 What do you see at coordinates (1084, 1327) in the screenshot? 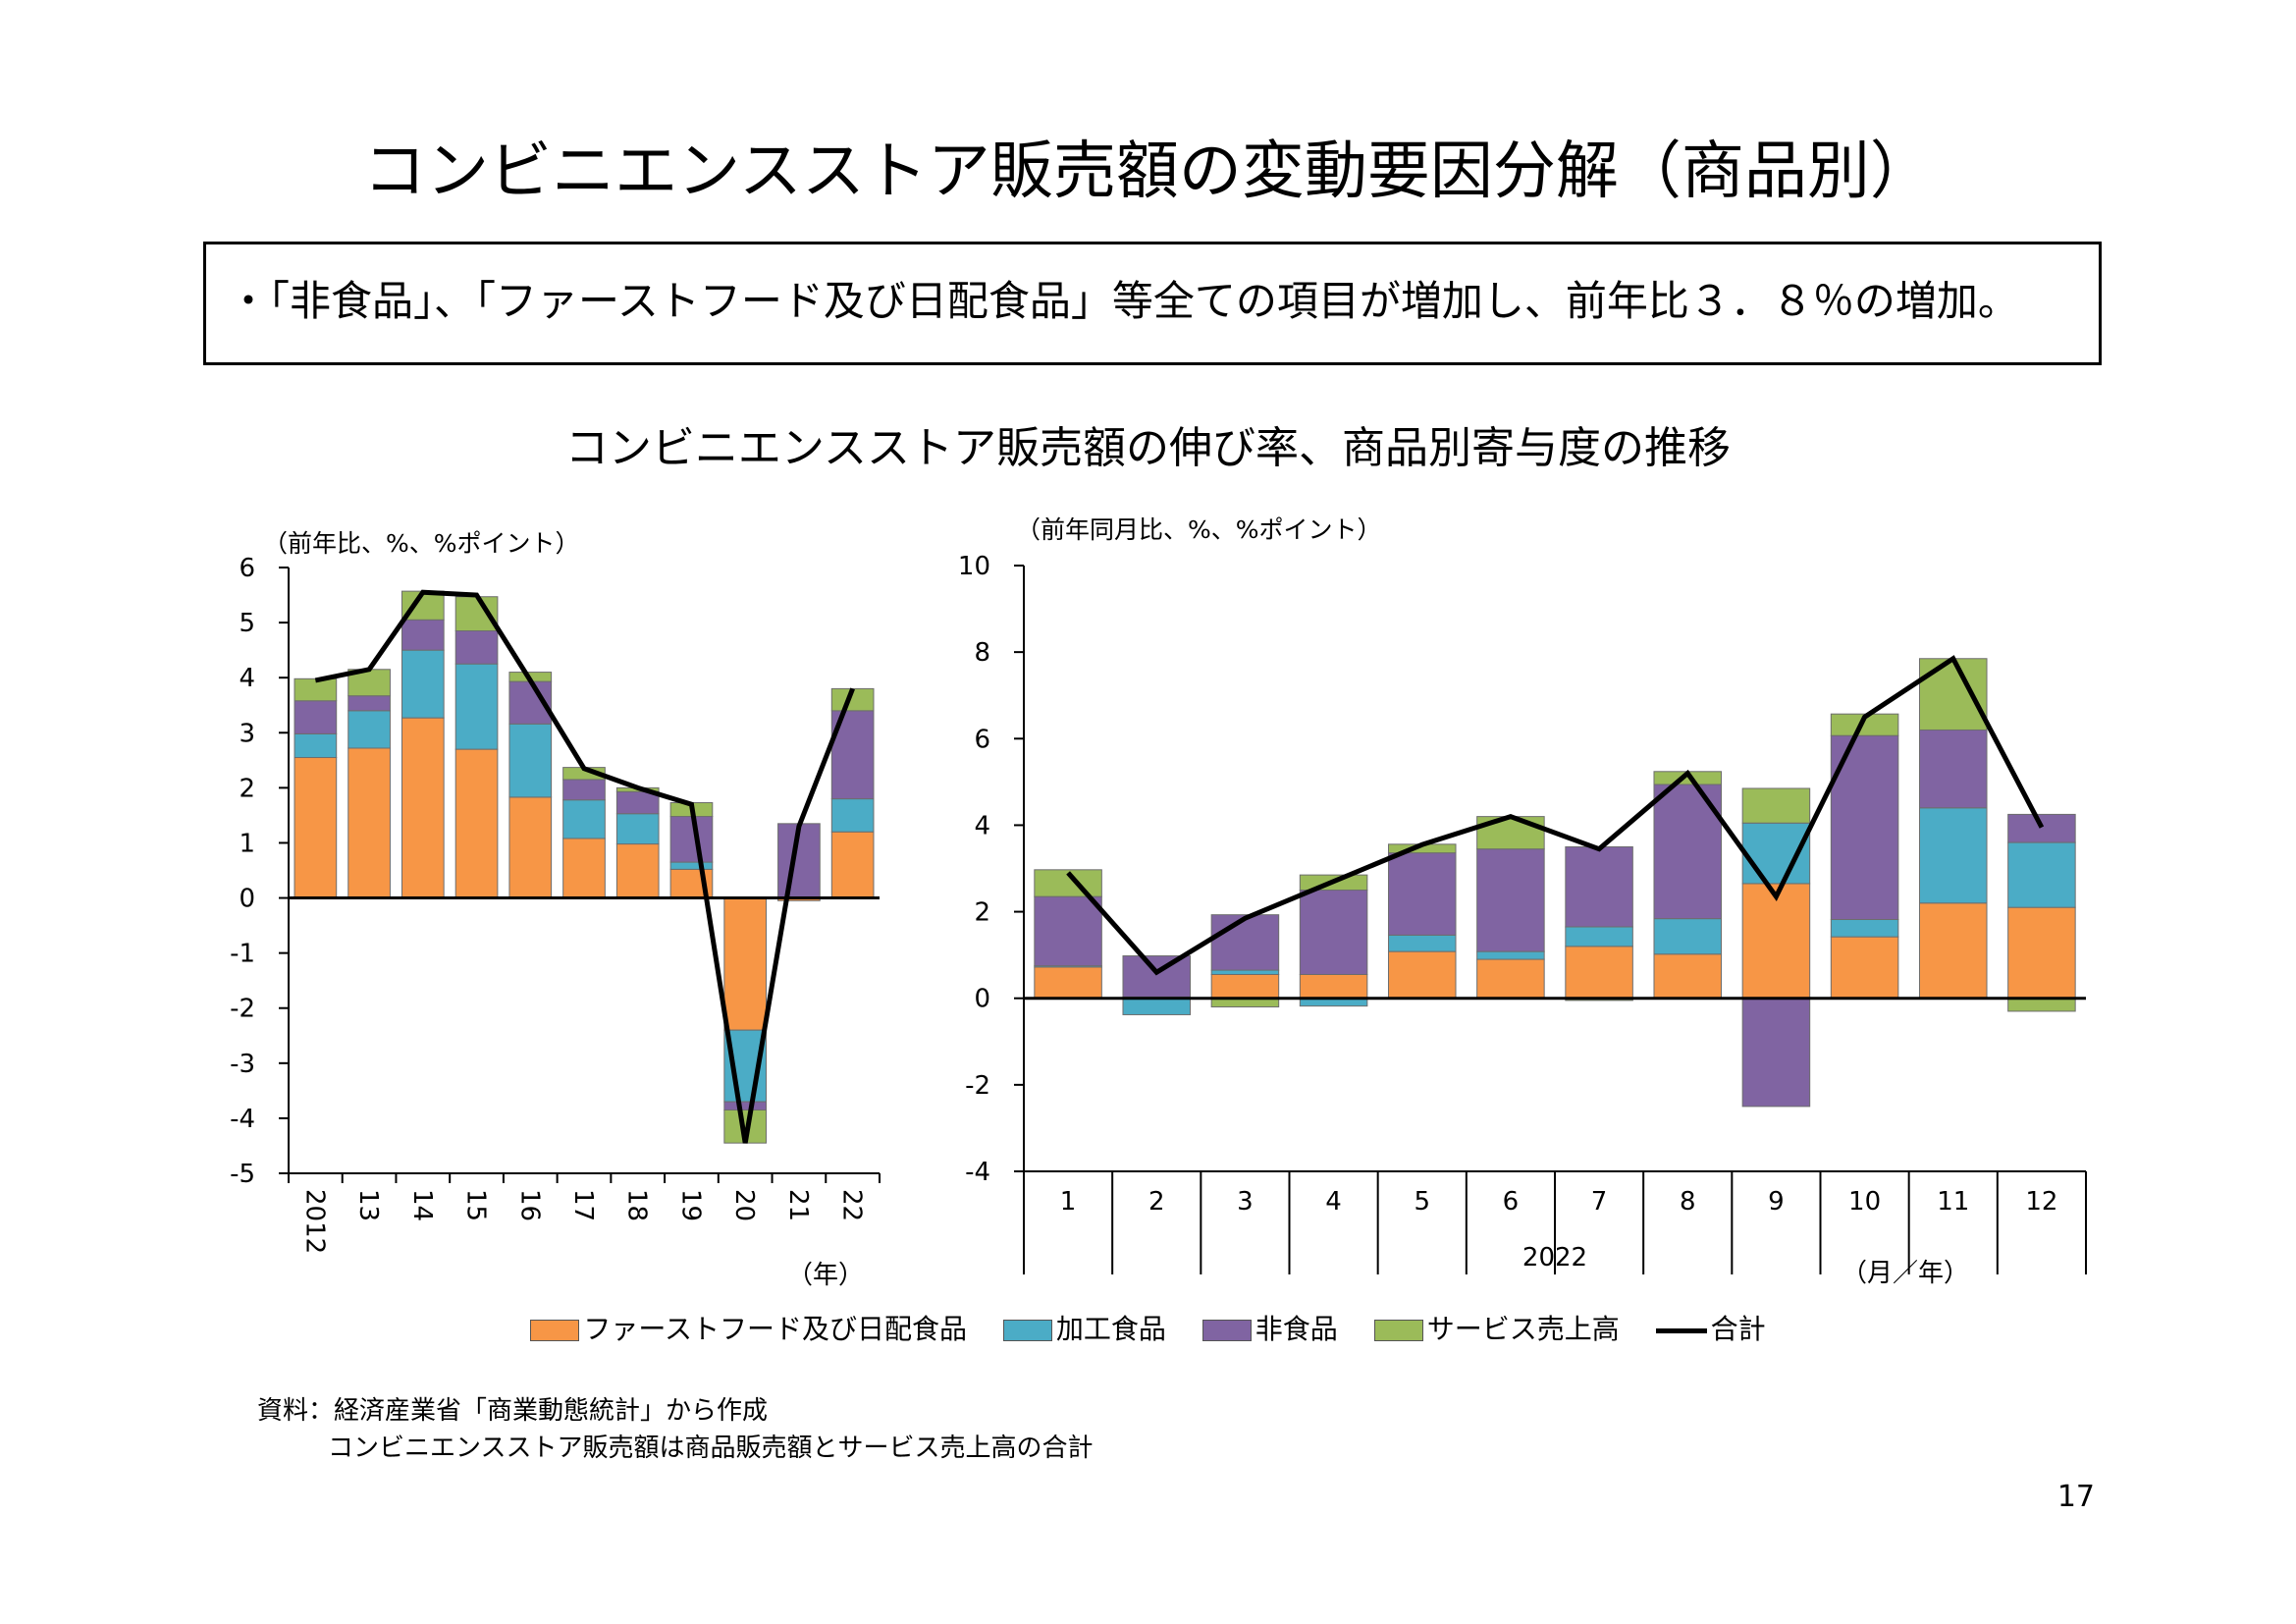
I see `legend-item-processed: 加工食品` at bounding box center [1084, 1327].